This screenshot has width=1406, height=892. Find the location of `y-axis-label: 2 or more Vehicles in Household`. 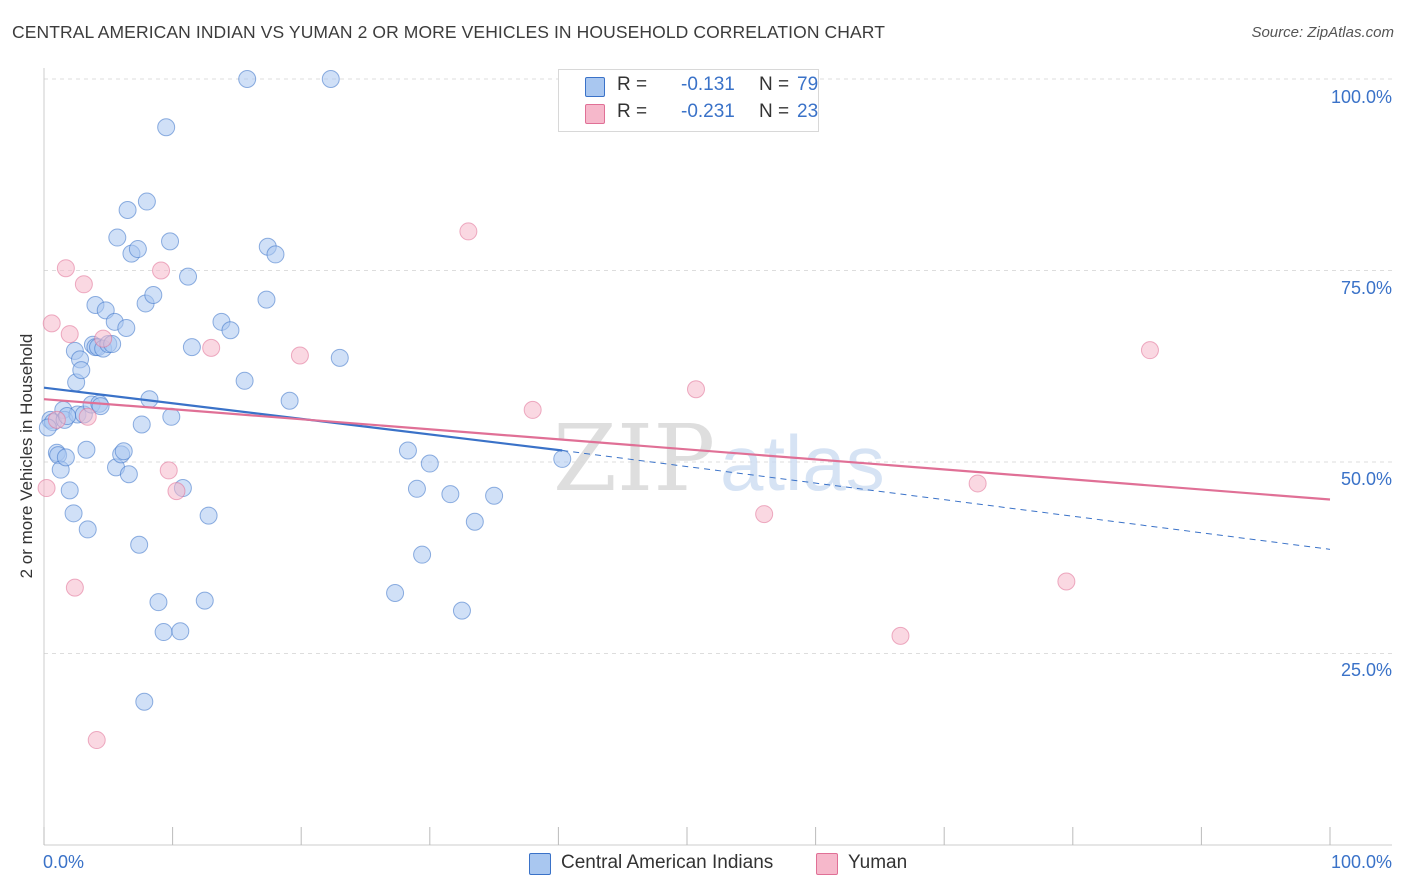

y-axis-label: 2 or more Vehicles in Household is located at coordinates (26, 456).